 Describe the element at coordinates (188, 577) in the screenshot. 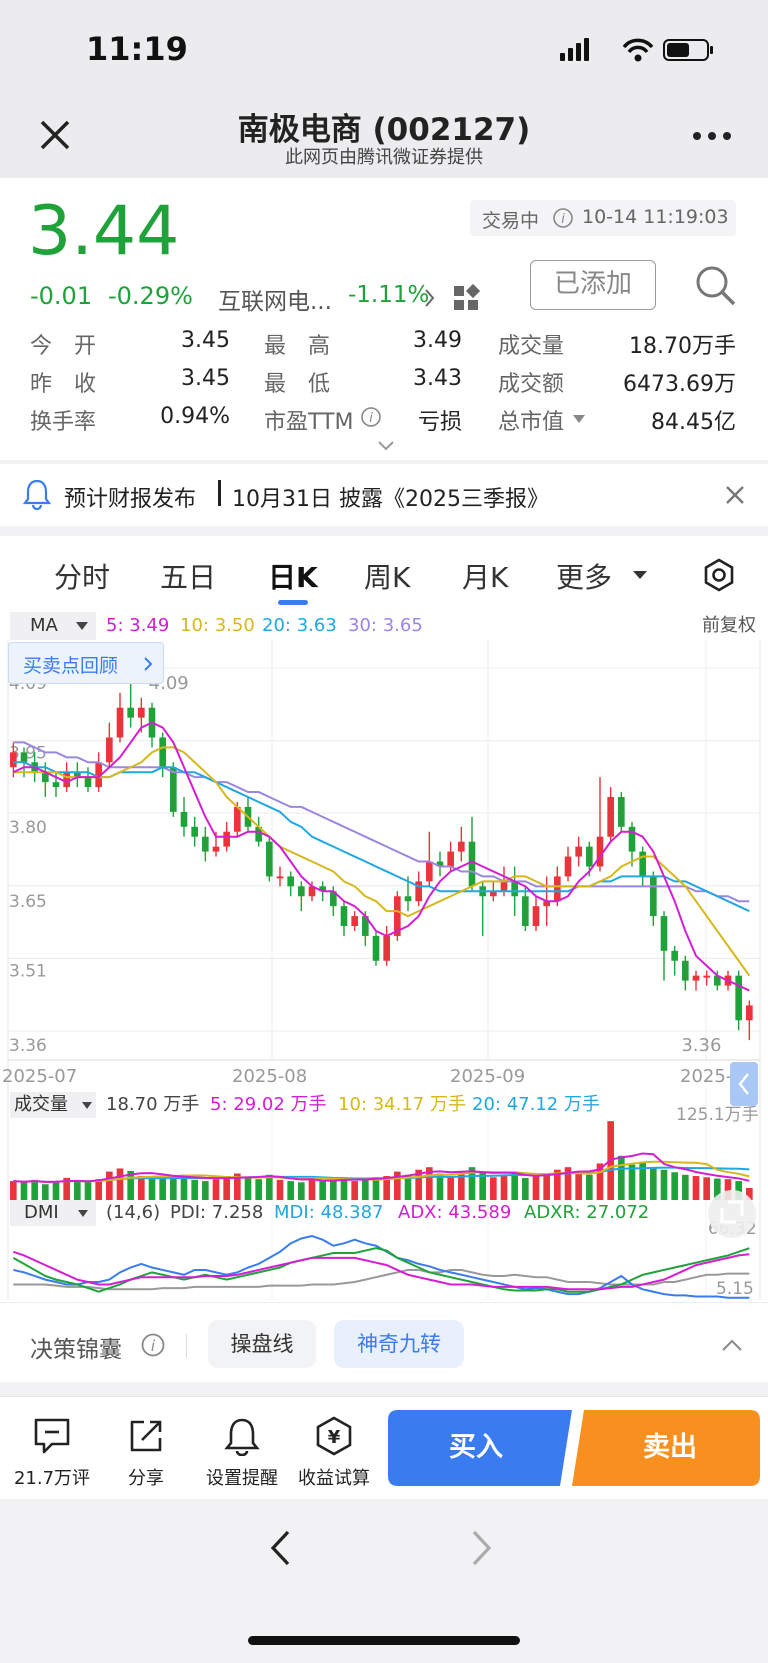

I see `tab-five-day: 五日` at that location.